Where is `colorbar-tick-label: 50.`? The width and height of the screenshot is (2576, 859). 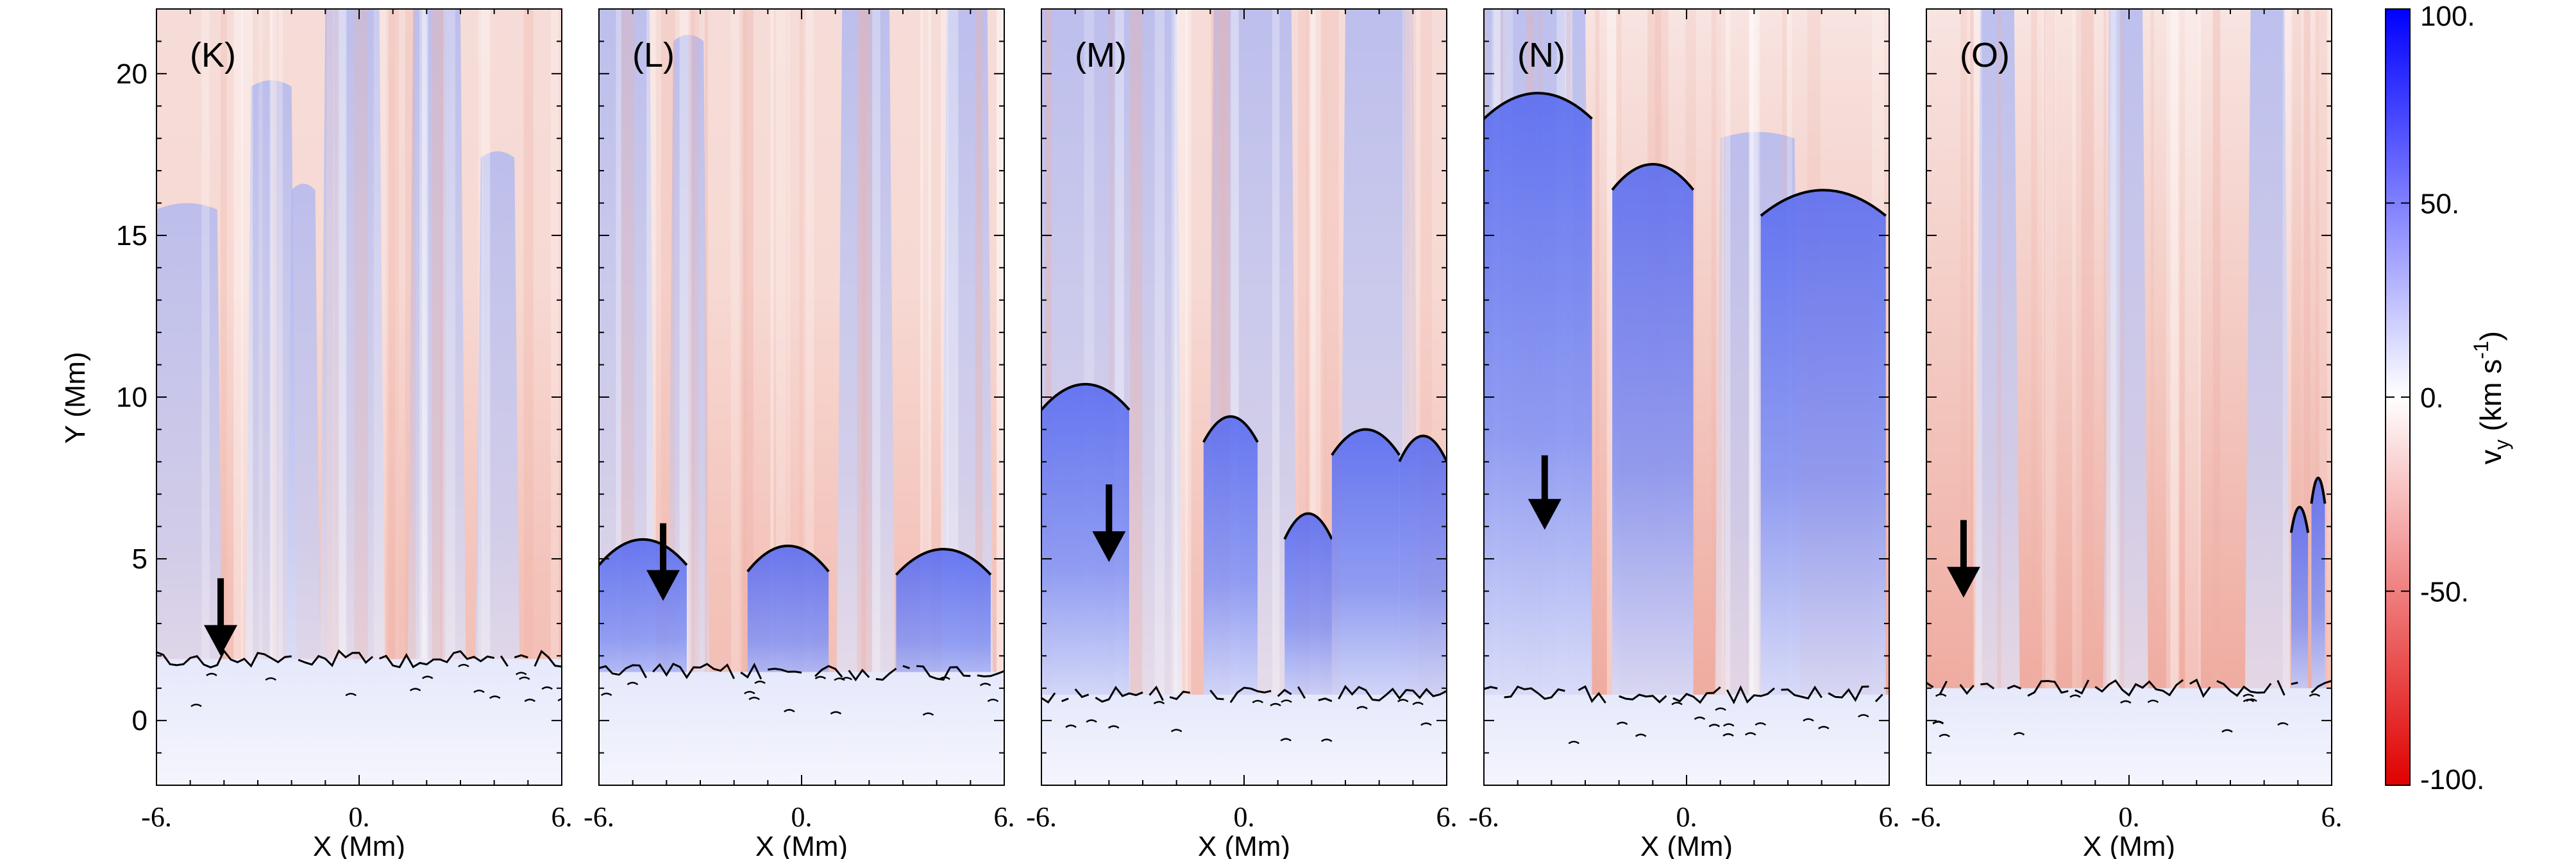 colorbar-tick-label: 50. is located at coordinates (2439, 204).